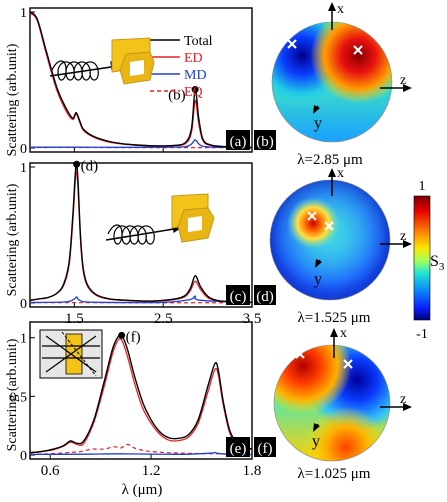  I want to click on y-tick-label-e-1: 0.5, so click(19, 397).